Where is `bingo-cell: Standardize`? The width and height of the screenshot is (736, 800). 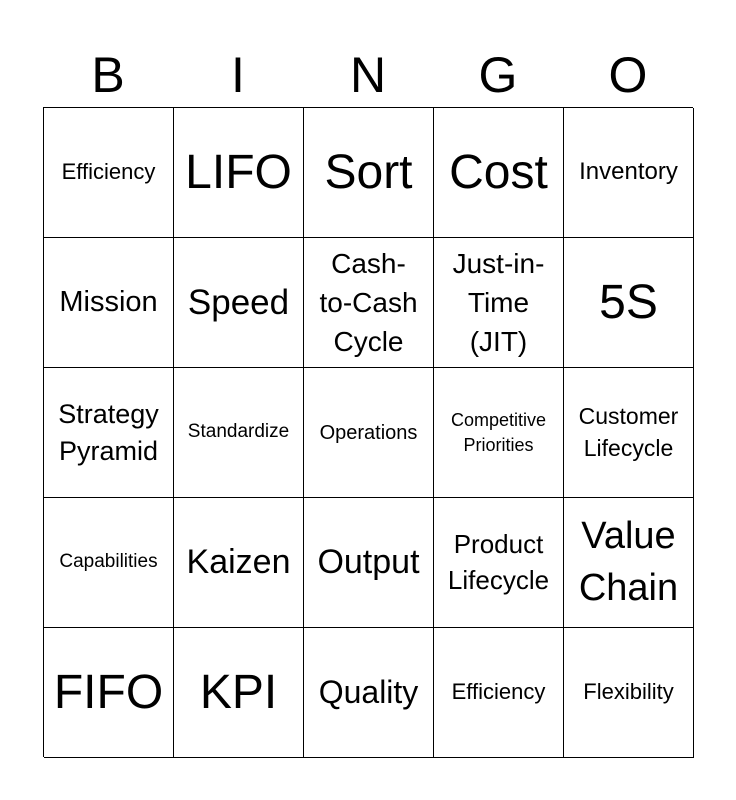 bingo-cell: Standardize is located at coordinates (239, 433).